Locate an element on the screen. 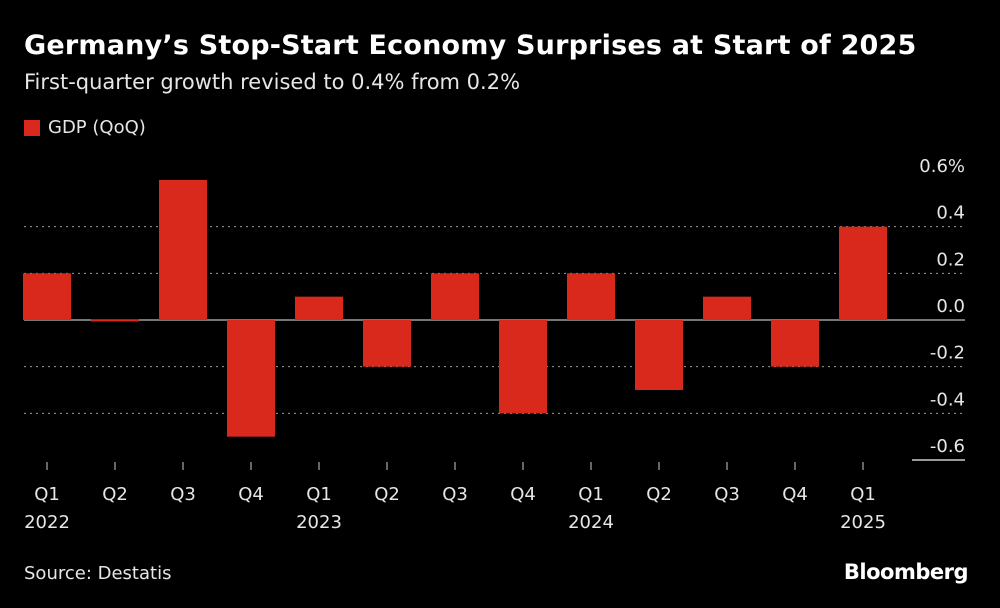 The height and width of the screenshot is (608, 1000). y-tick-label: 0.4 is located at coordinates (950, 213).